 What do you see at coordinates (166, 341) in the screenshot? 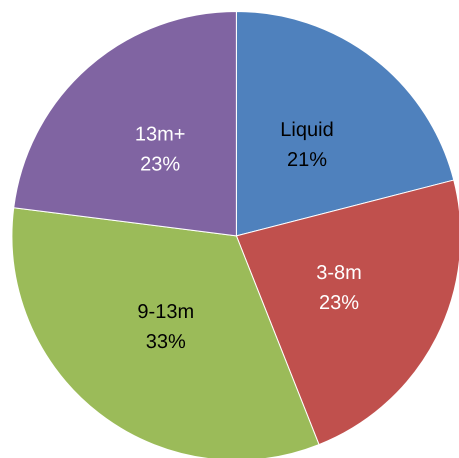
I see `data-label: 33%` at bounding box center [166, 341].